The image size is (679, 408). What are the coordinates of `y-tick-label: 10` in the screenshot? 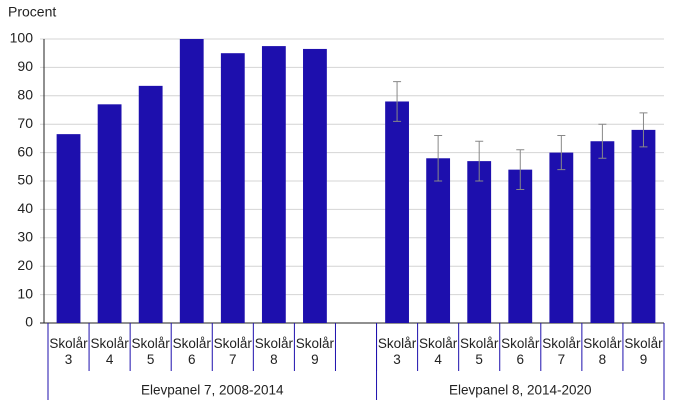 It's located at (25, 293).